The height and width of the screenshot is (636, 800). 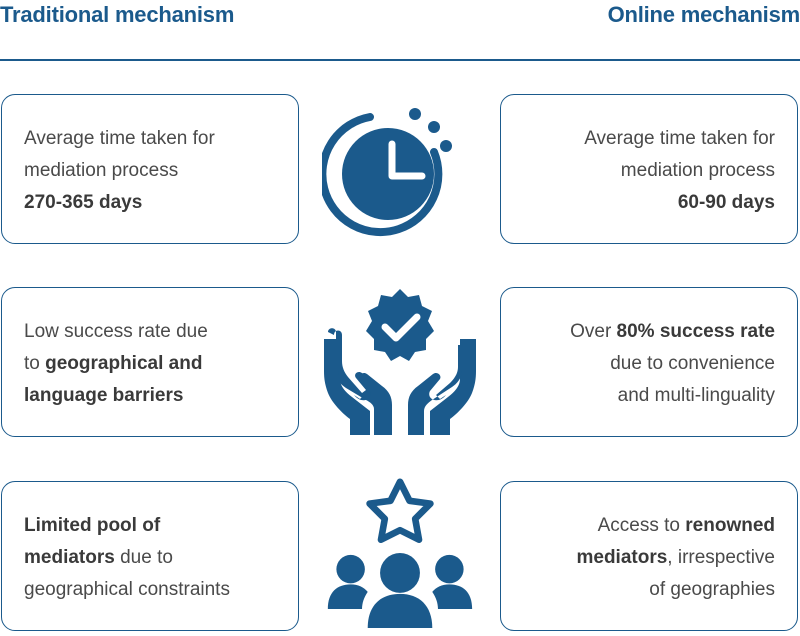 I want to click on card-highlight: geographical and, so click(x=124, y=363).